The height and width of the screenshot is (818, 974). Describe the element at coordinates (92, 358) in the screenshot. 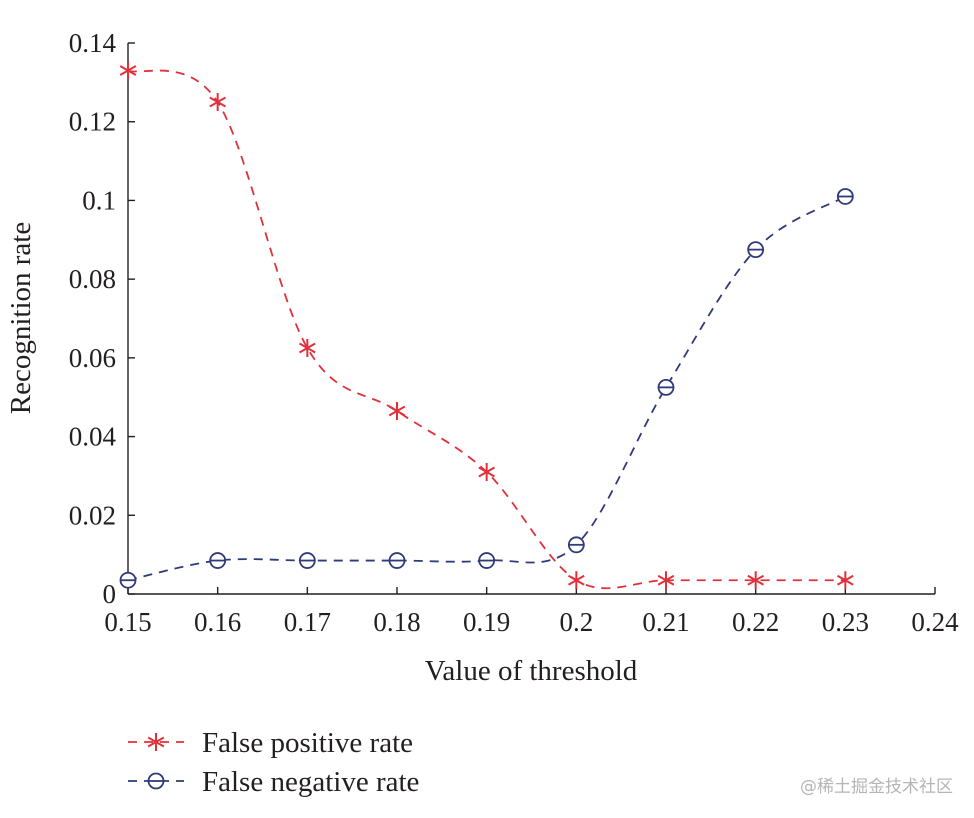

I see `y-tick-label: 0.06` at that location.